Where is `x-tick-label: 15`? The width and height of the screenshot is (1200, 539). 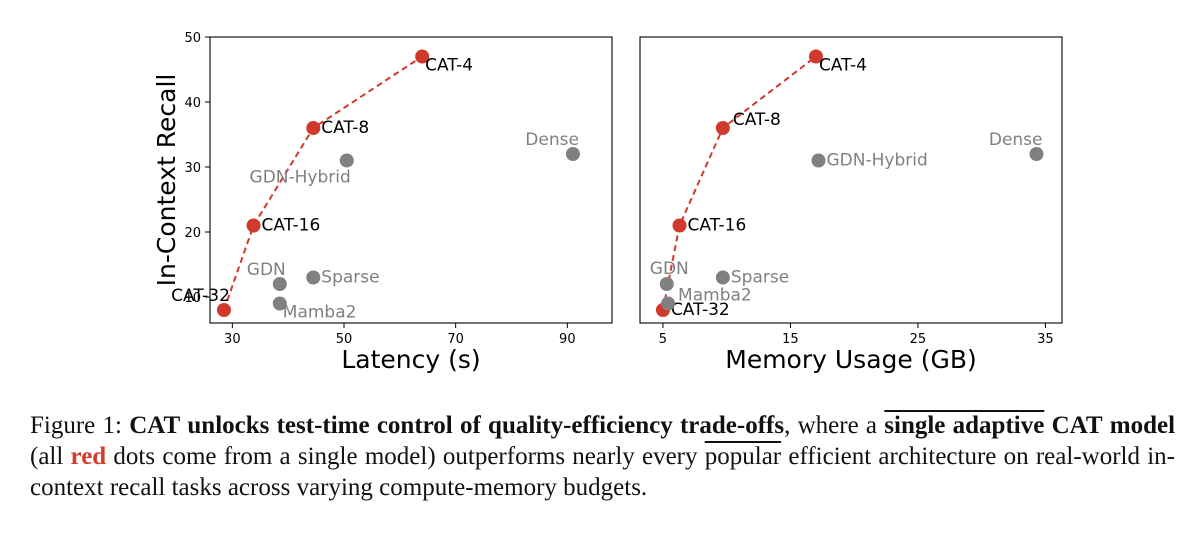 x-tick-label: 15 is located at coordinates (790, 339).